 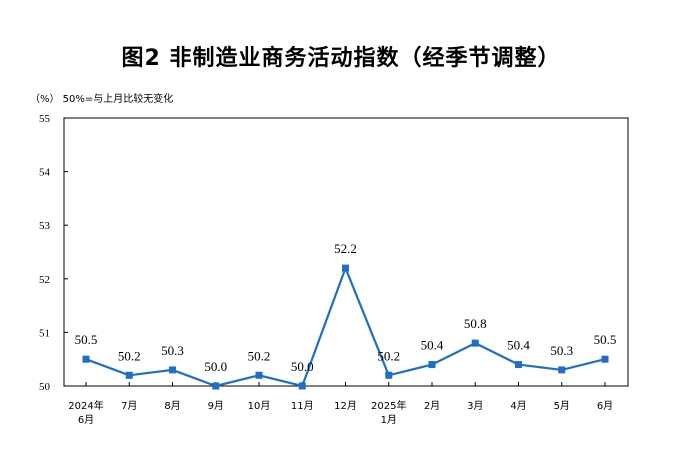 I want to click on data-label: 52.2, so click(x=345, y=248).